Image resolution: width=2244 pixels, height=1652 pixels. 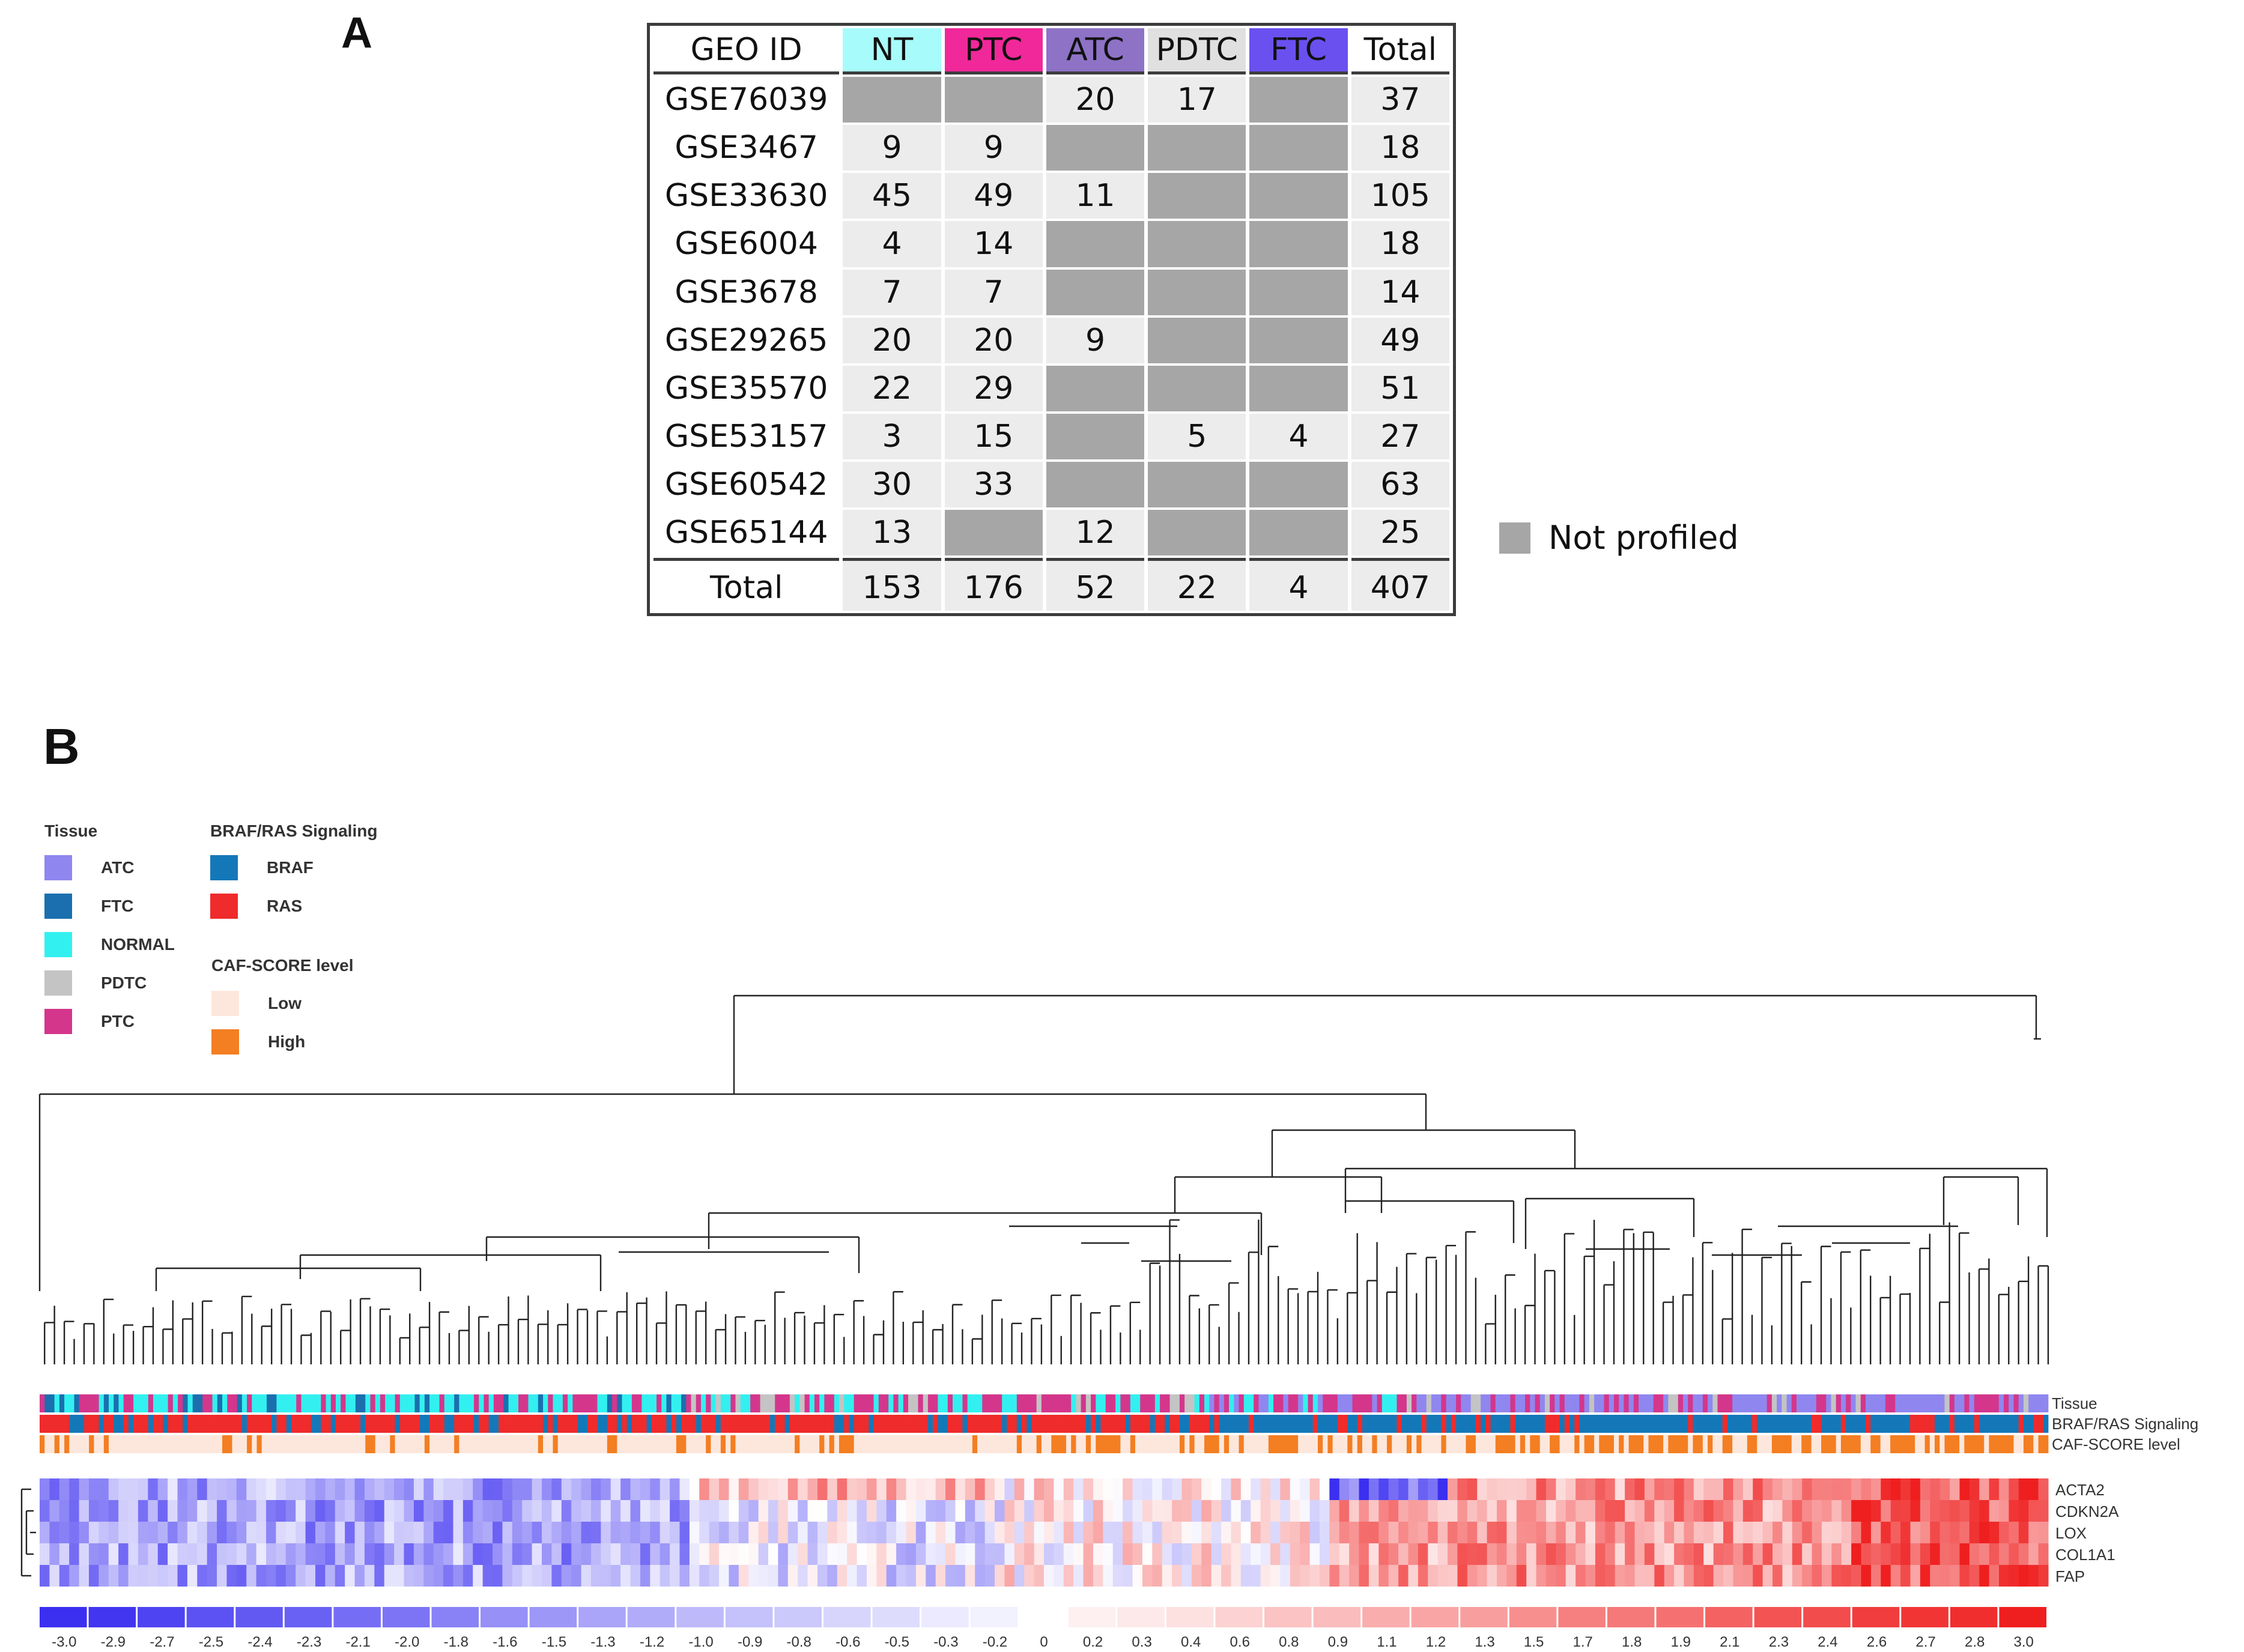 What do you see at coordinates (1298, 244) in the screenshot?
I see `not-profiled-cell` at bounding box center [1298, 244].